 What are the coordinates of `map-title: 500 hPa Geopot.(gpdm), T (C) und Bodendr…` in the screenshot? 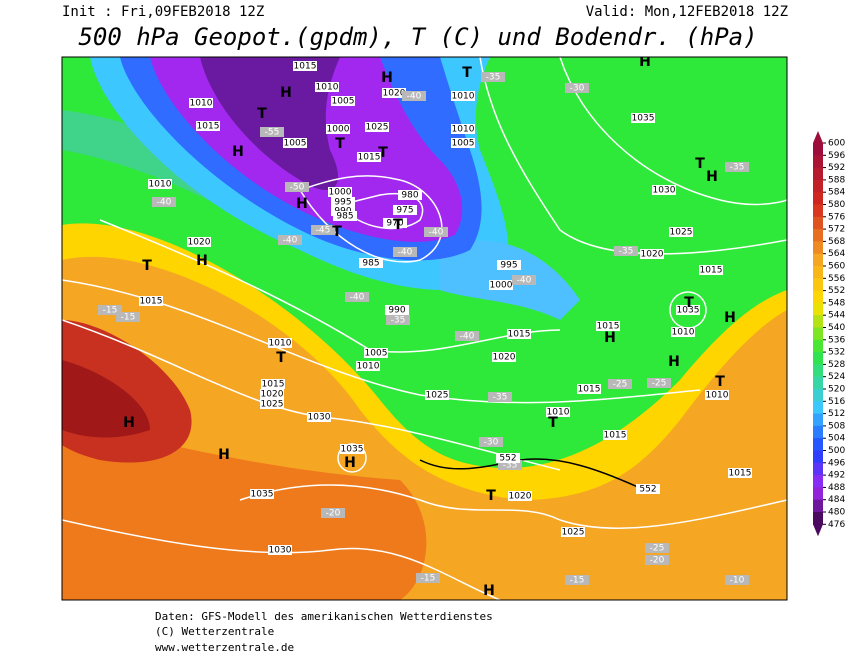 It's located at (417, 37).